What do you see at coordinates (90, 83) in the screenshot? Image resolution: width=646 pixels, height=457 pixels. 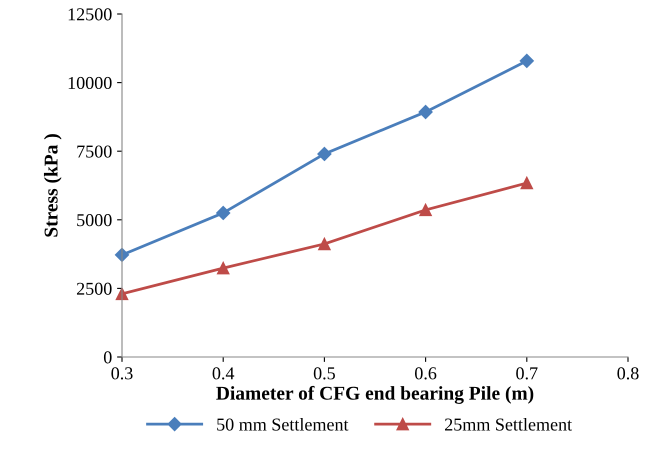 I see `y-tick-label: 10000` at bounding box center [90, 83].